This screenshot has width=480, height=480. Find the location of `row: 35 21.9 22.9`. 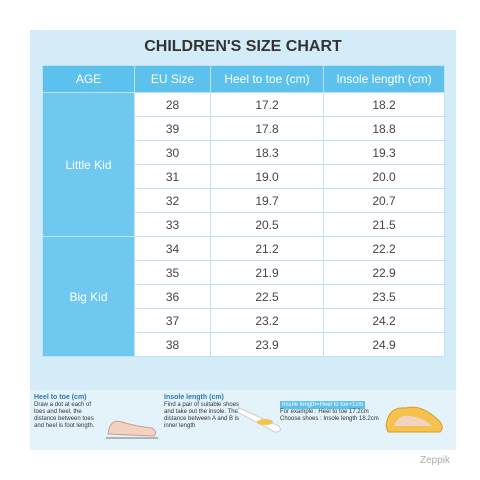

row: 35 21.9 22.9 is located at coordinates (244, 272).